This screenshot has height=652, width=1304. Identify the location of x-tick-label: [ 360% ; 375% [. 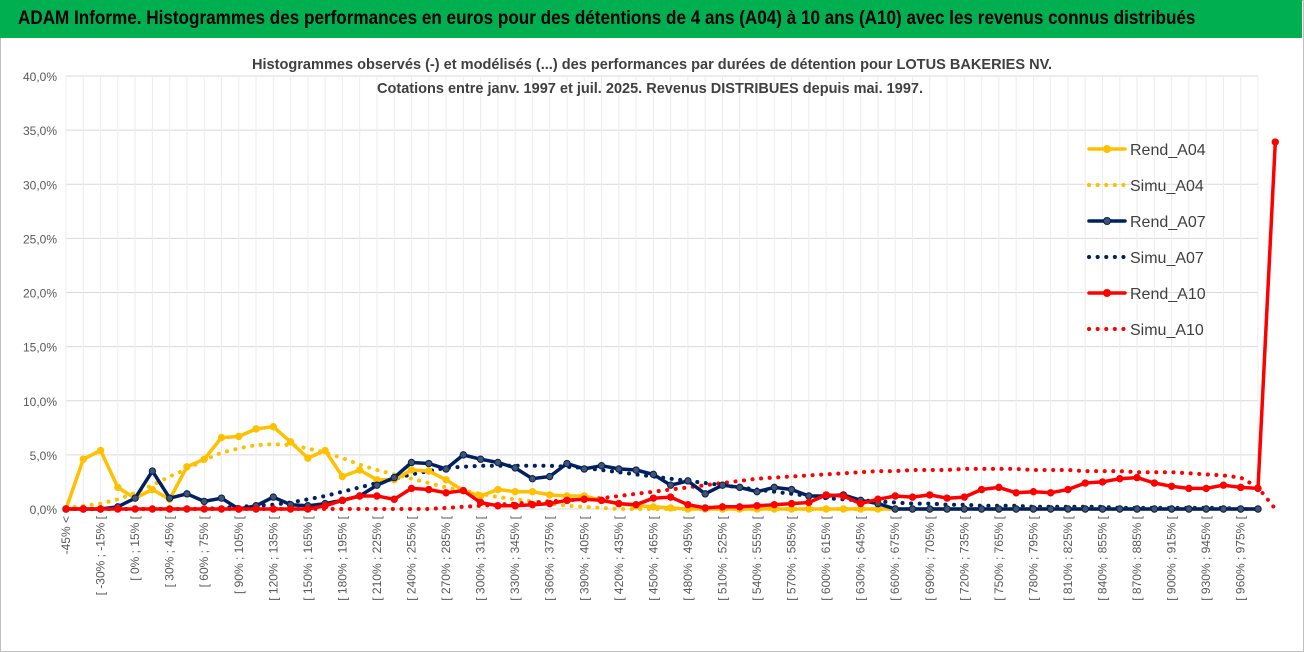
(550, 557).